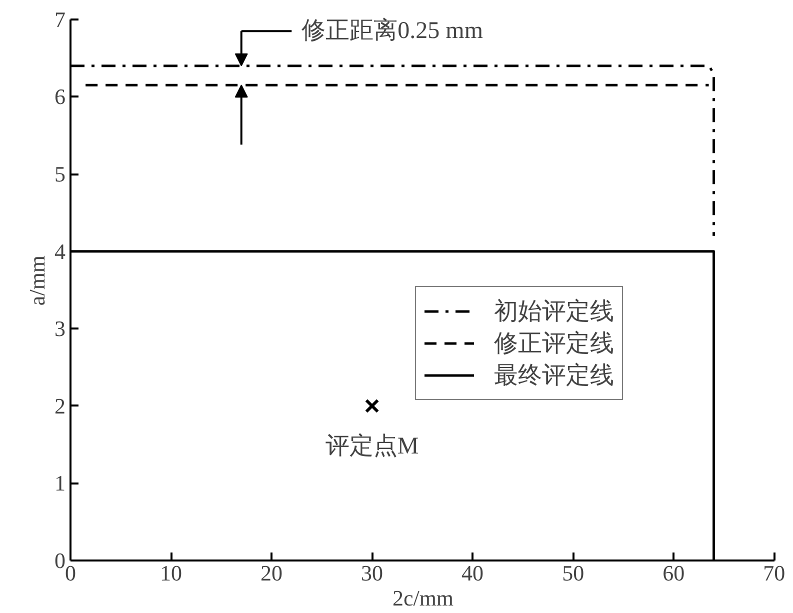 This screenshot has width=793, height=613. What do you see at coordinates (60, 19) in the screenshot?
I see `y-tick-label: 7` at bounding box center [60, 19].